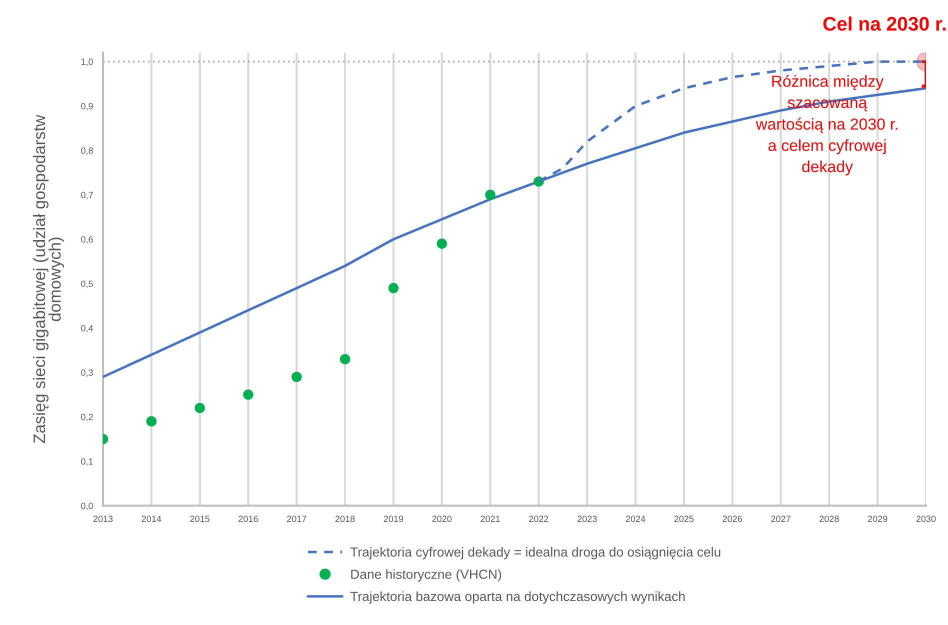 This screenshot has height=625, width=948. What do you see at coordinates (926, 519) in the screenshot?
I see `x-tick-label: 2030` at bounding box center [926, 519].